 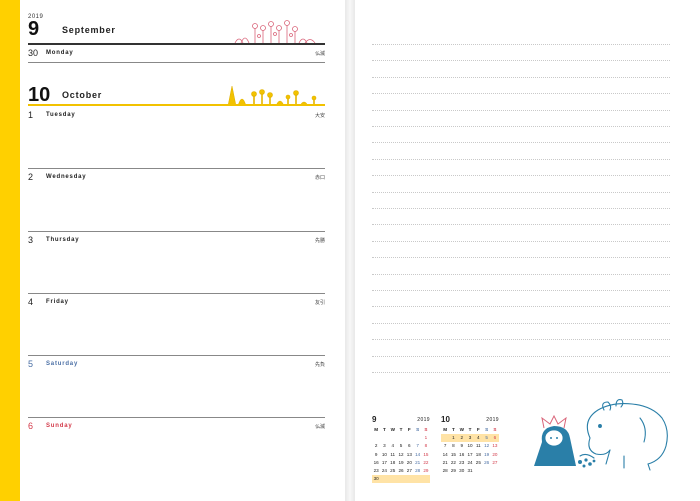 What do you see at coordinates (478, 454) in the screenshot?
I see `minical-day: 18` at bounding box center [478, 454].